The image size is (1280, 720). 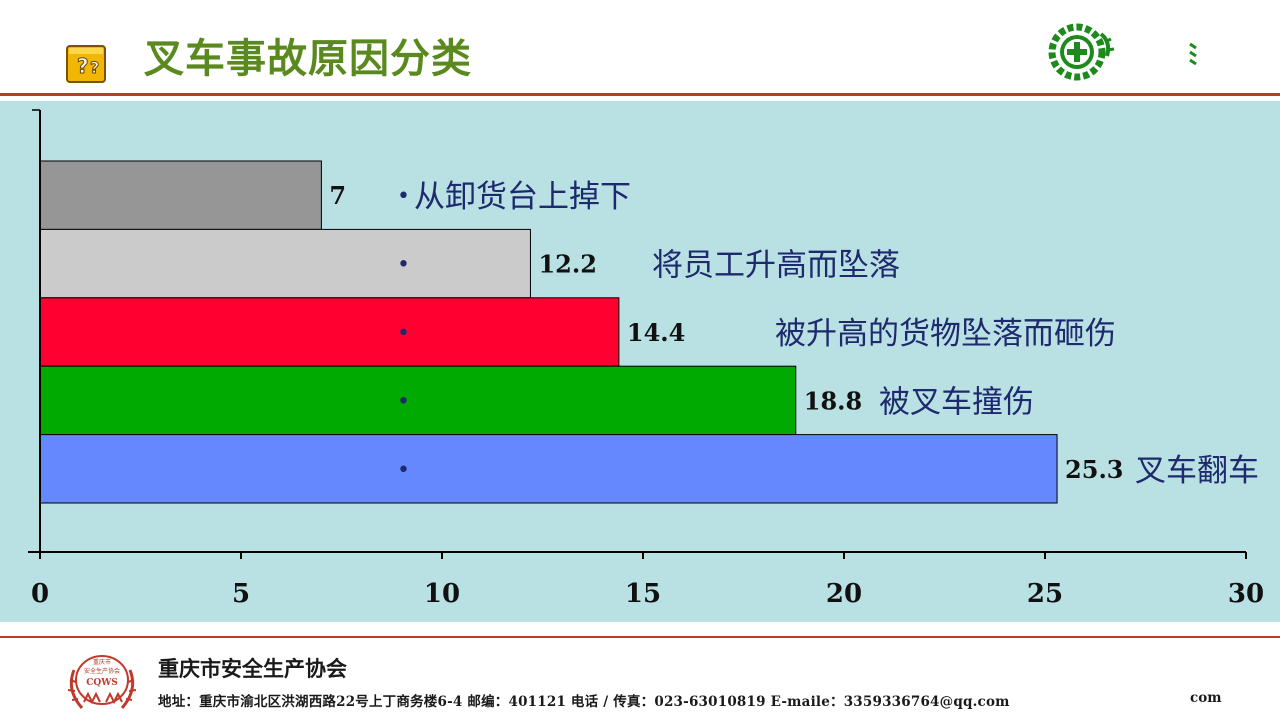 What do you see at coordinates (1094, 469) in the screenshot?
I see `data-label-4: 25.3` at bounding box center [1094, 469].